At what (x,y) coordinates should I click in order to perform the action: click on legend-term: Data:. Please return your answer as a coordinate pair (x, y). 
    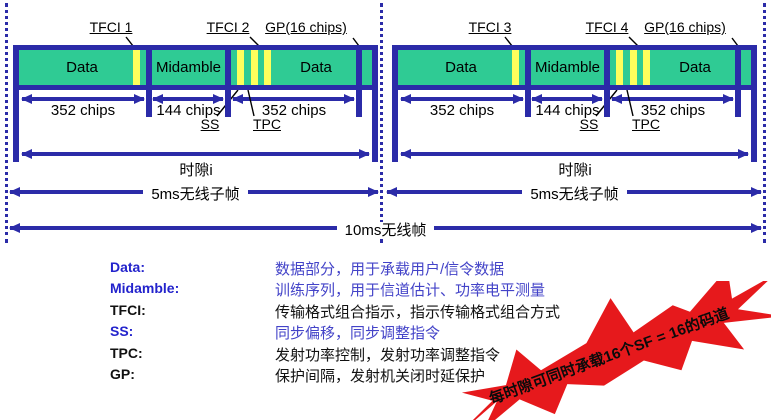
    Looking at the image, I should click on (128, 267).